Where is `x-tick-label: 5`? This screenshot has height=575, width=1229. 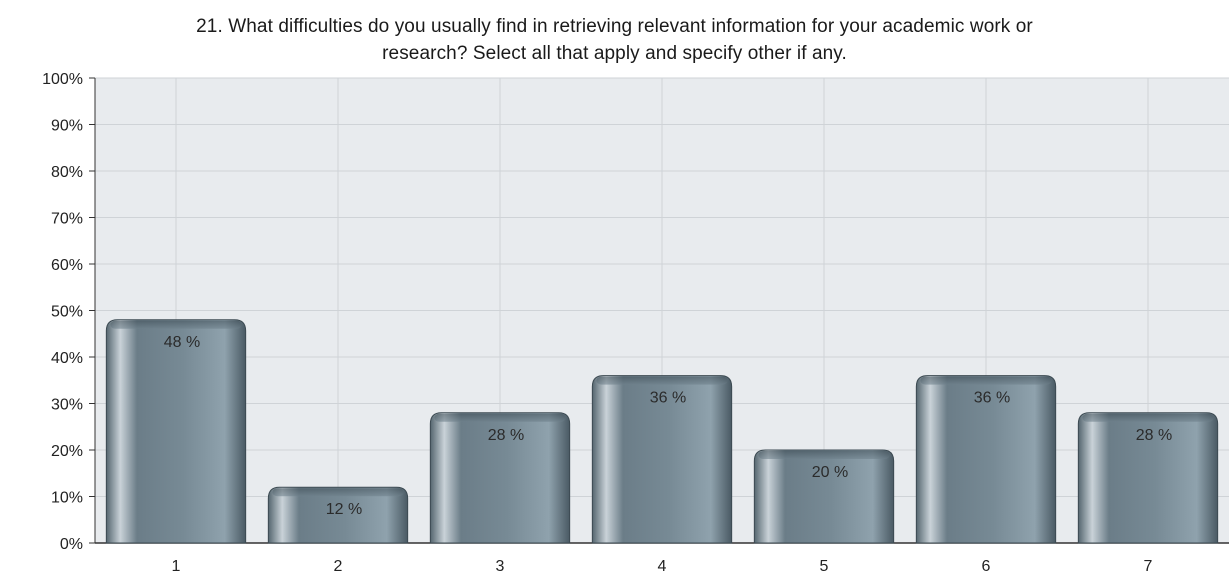
x-tick-label: 5 is located at coordinates (824, 566).